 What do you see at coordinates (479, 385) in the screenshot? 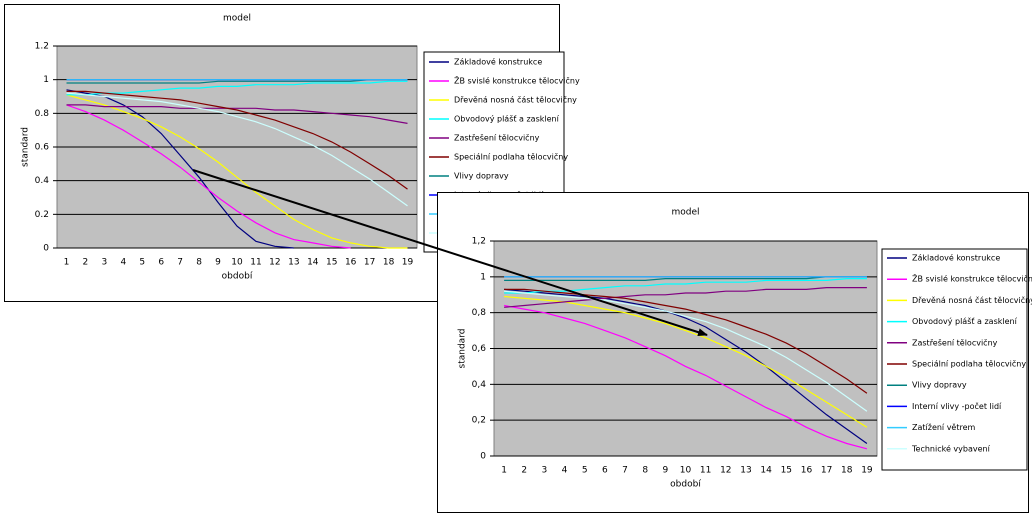
I see `y-tick-label: 0,4` at bounding box center [479, 385].